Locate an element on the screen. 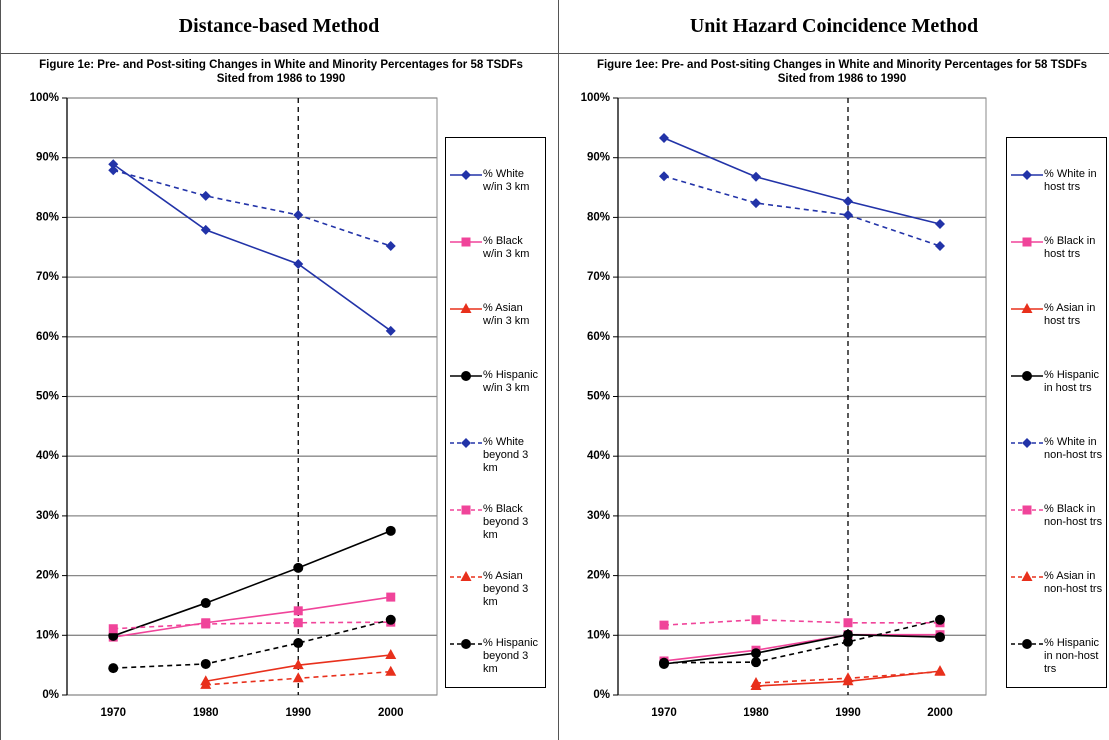 Image resolution: width=1109 pixels, height=740 pixels. legend-label: % Hispanic in non-host trs is located at coordinates (1072, 656).